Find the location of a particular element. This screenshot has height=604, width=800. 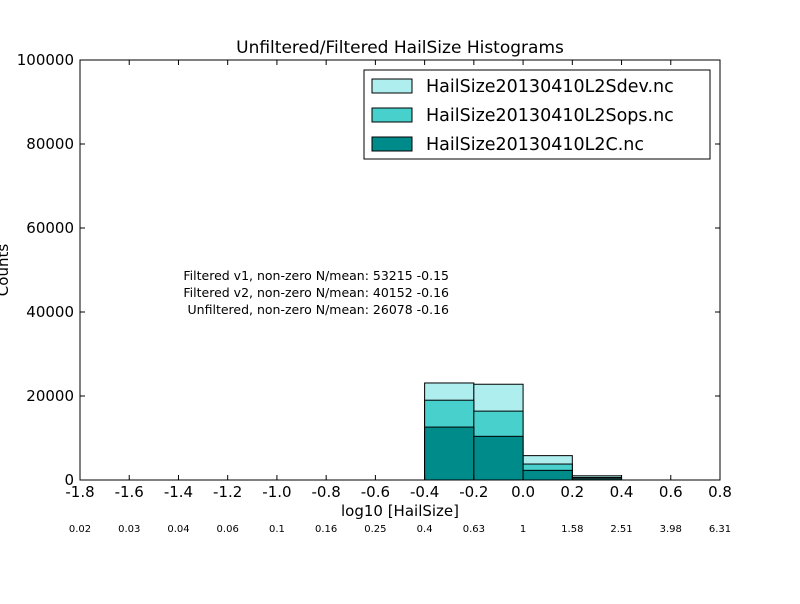

x-tick-label: -1.6 is located at coordinates (129, 492).